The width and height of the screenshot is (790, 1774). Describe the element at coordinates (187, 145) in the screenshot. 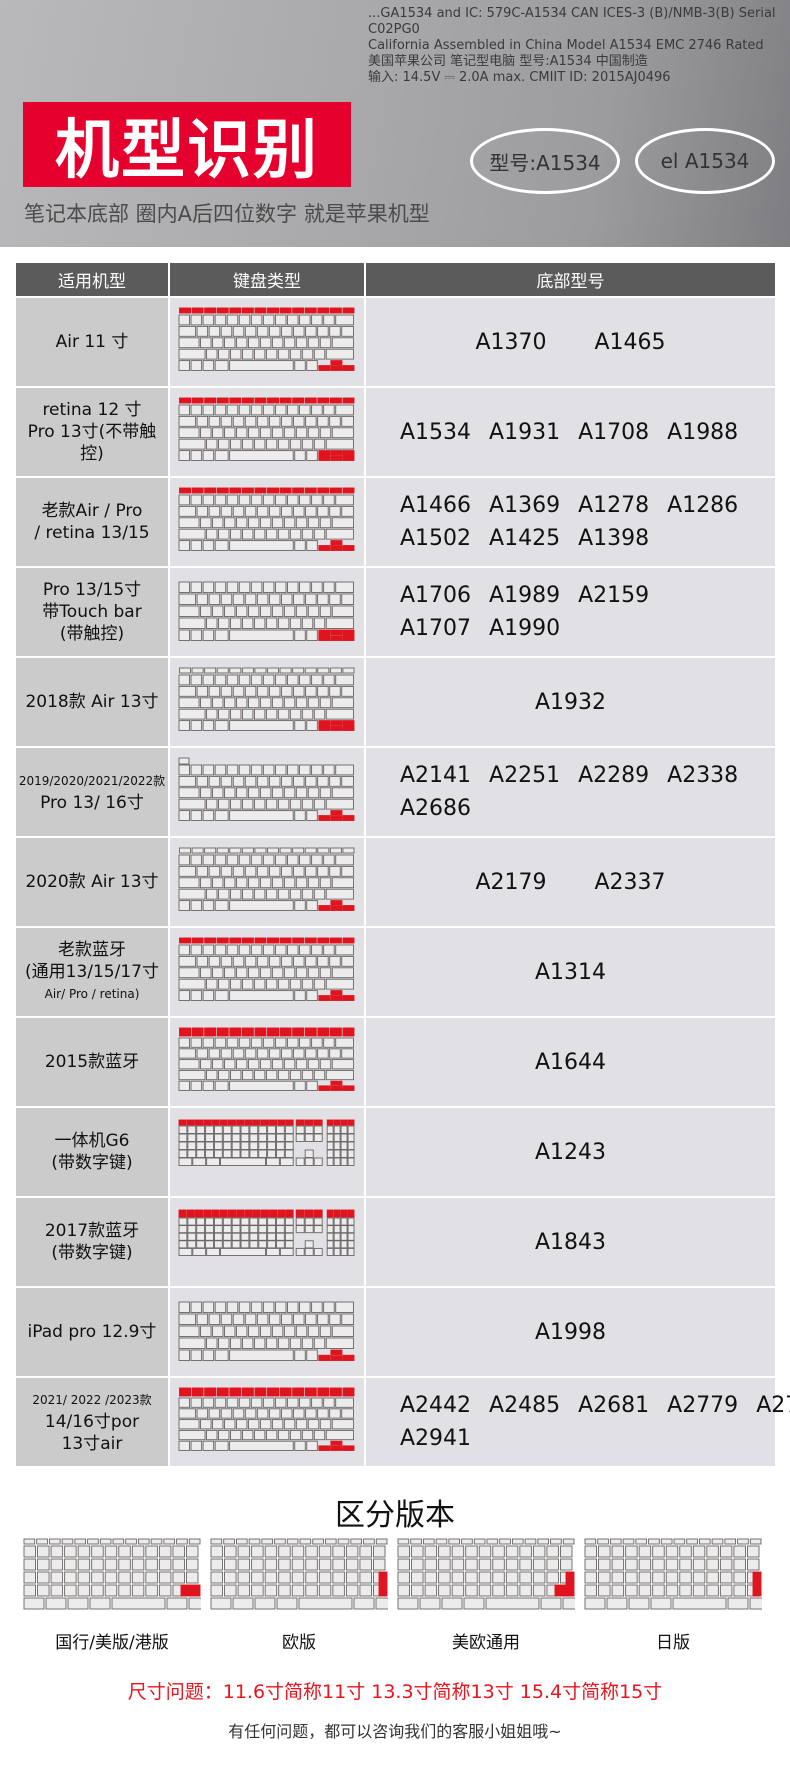

I see `page-title-box: 机型识别` at that location.